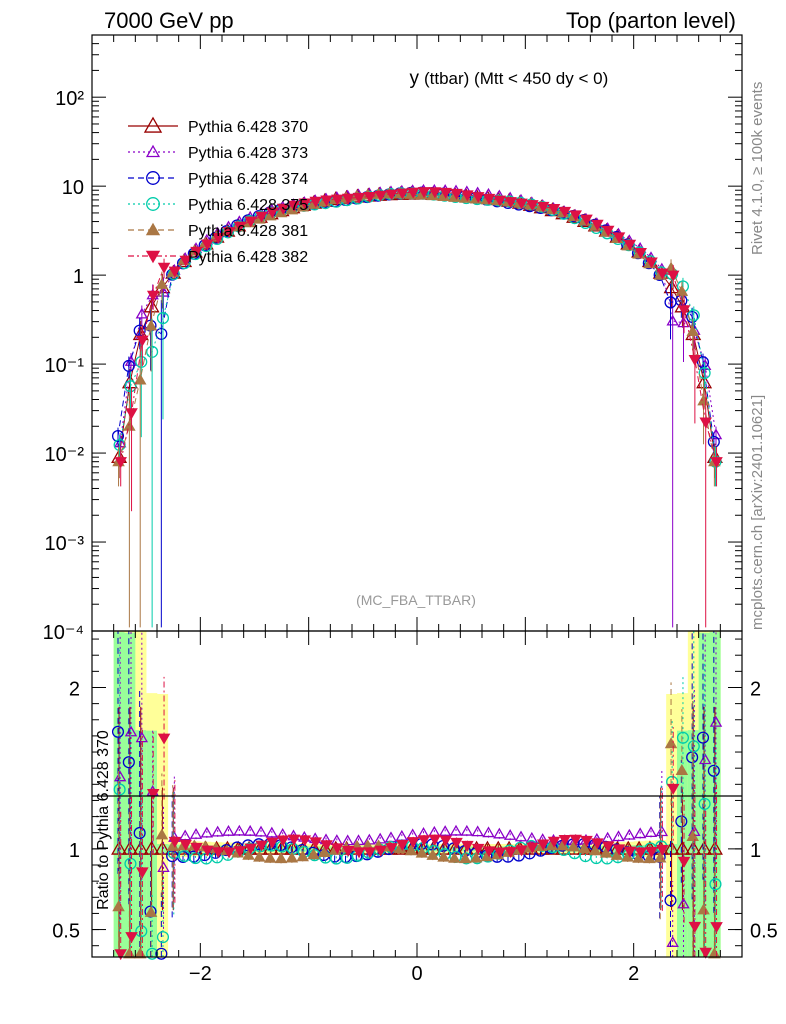 This screenshot has height=1024, width=786. I want to click on legend-marker-5-shape, so click(153, 257).